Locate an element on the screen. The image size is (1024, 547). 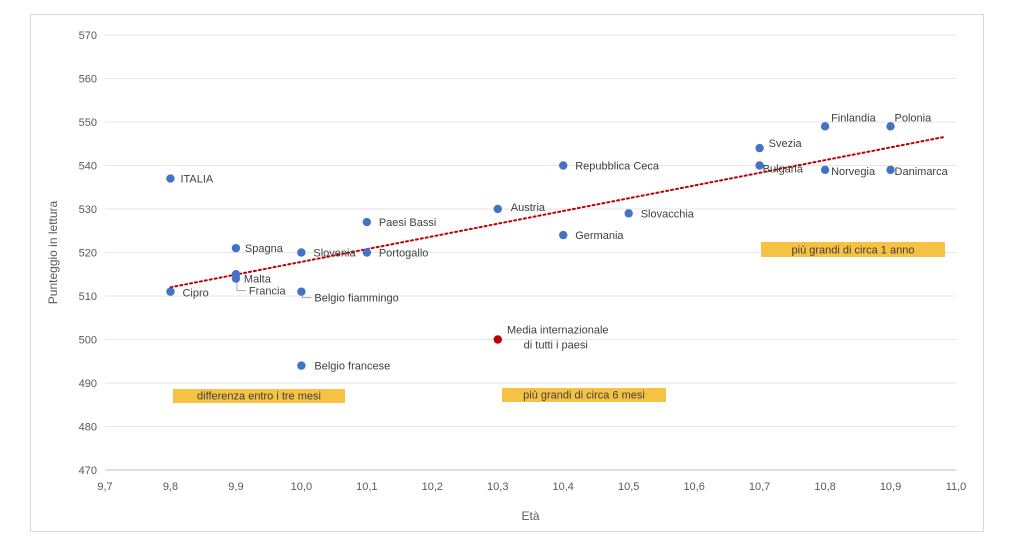
point-label: Slovenia is located at coordinates (334, 254).